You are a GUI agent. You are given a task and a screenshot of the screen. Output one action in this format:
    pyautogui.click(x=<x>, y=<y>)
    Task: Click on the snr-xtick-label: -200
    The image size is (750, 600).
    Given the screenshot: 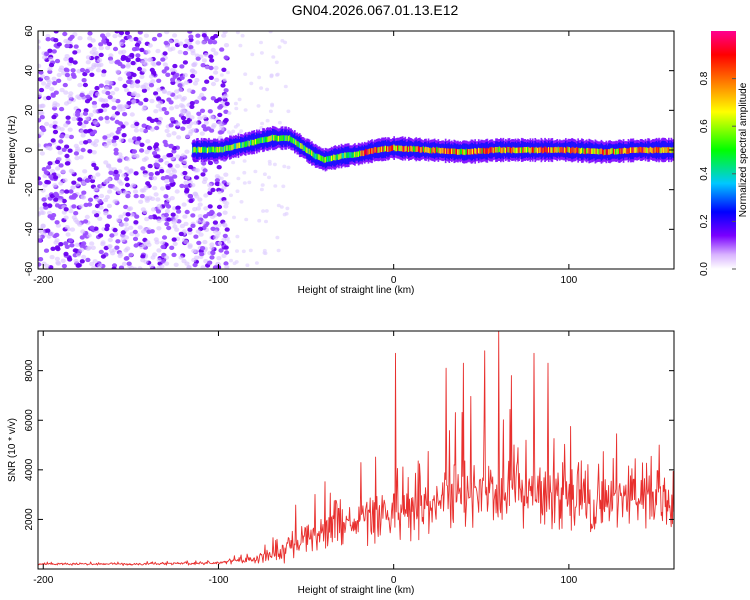 What is the action you would take?
    pyautogui.click(x=43, y=580)
    